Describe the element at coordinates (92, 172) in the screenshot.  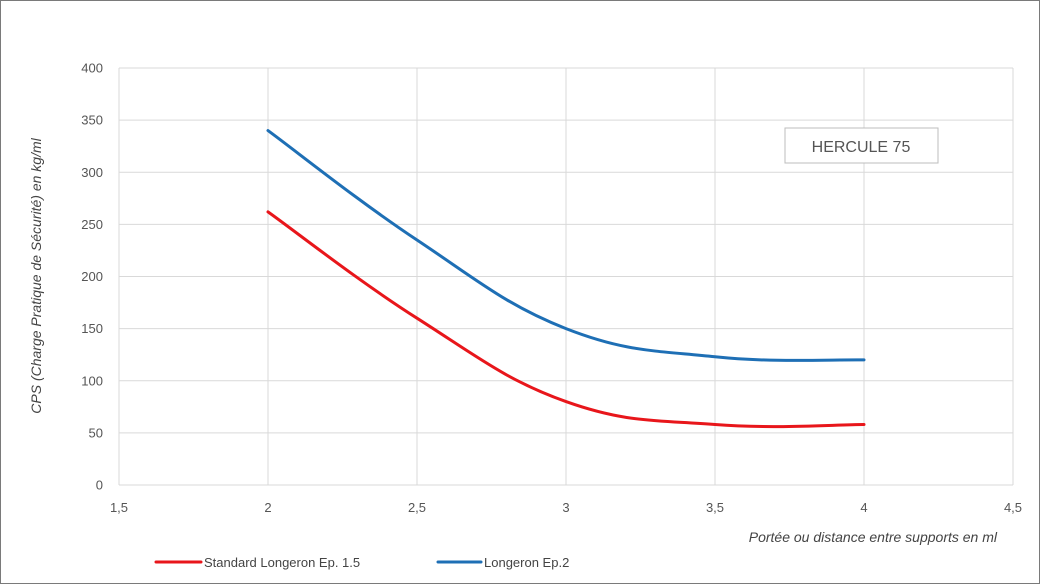
I see `y-tick-label: 300` at that location.